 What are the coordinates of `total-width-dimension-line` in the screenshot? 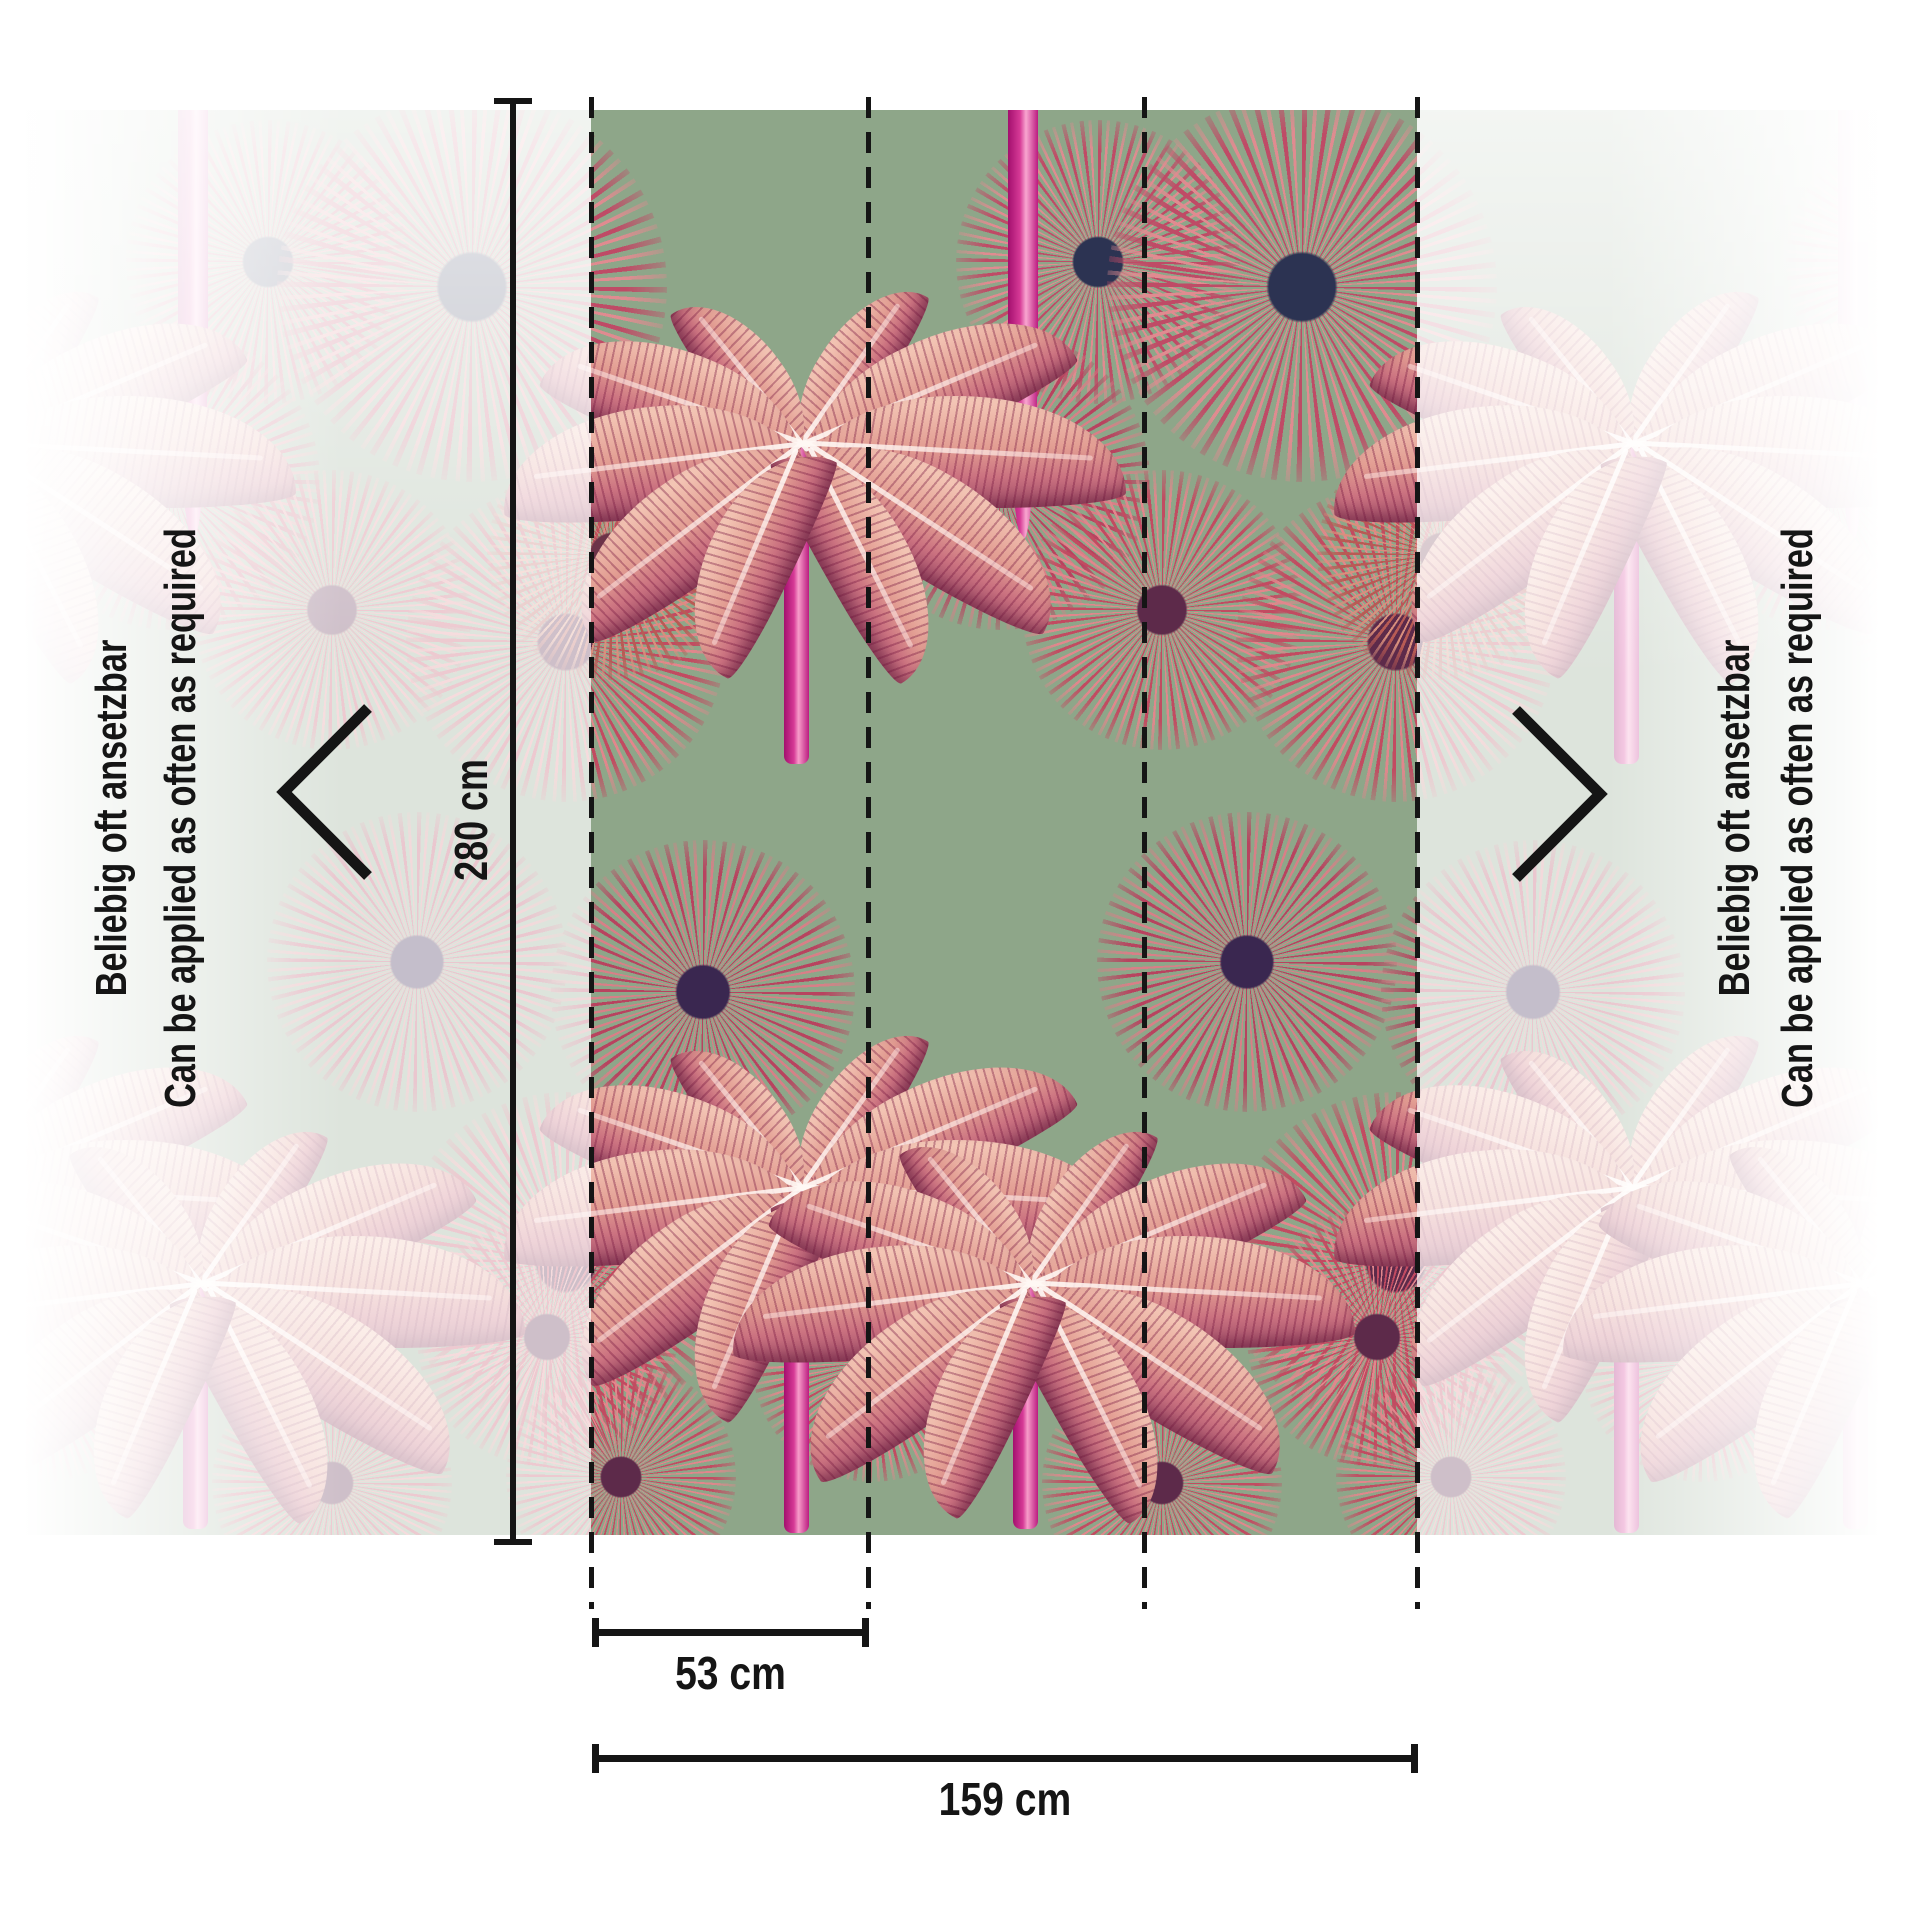 It's located at (1005, 1758).